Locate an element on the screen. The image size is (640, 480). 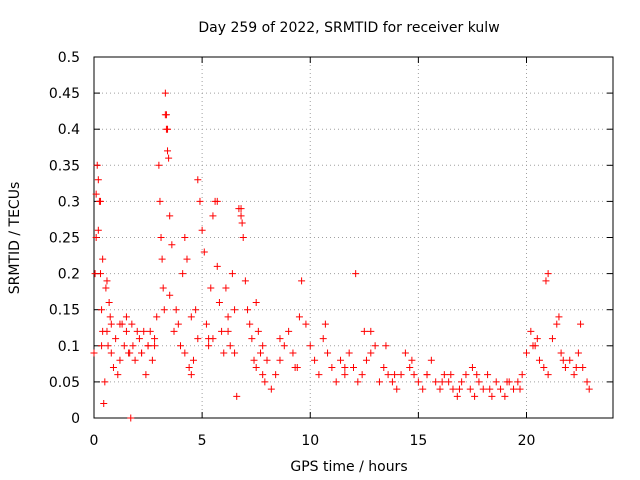
y-tick-label: 0.3 is located at coordinates (69, 202).